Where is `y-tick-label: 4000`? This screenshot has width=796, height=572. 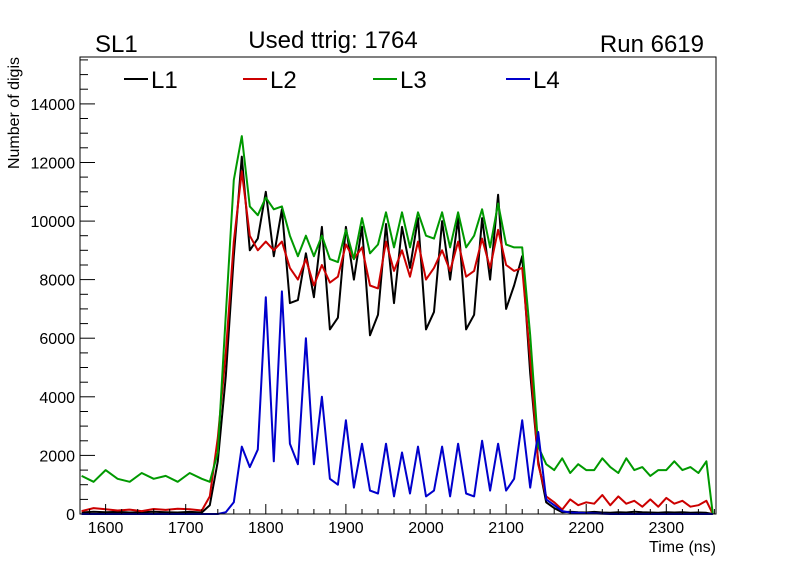 y-tick-label: 4000 is located at coordinates (57, 398).